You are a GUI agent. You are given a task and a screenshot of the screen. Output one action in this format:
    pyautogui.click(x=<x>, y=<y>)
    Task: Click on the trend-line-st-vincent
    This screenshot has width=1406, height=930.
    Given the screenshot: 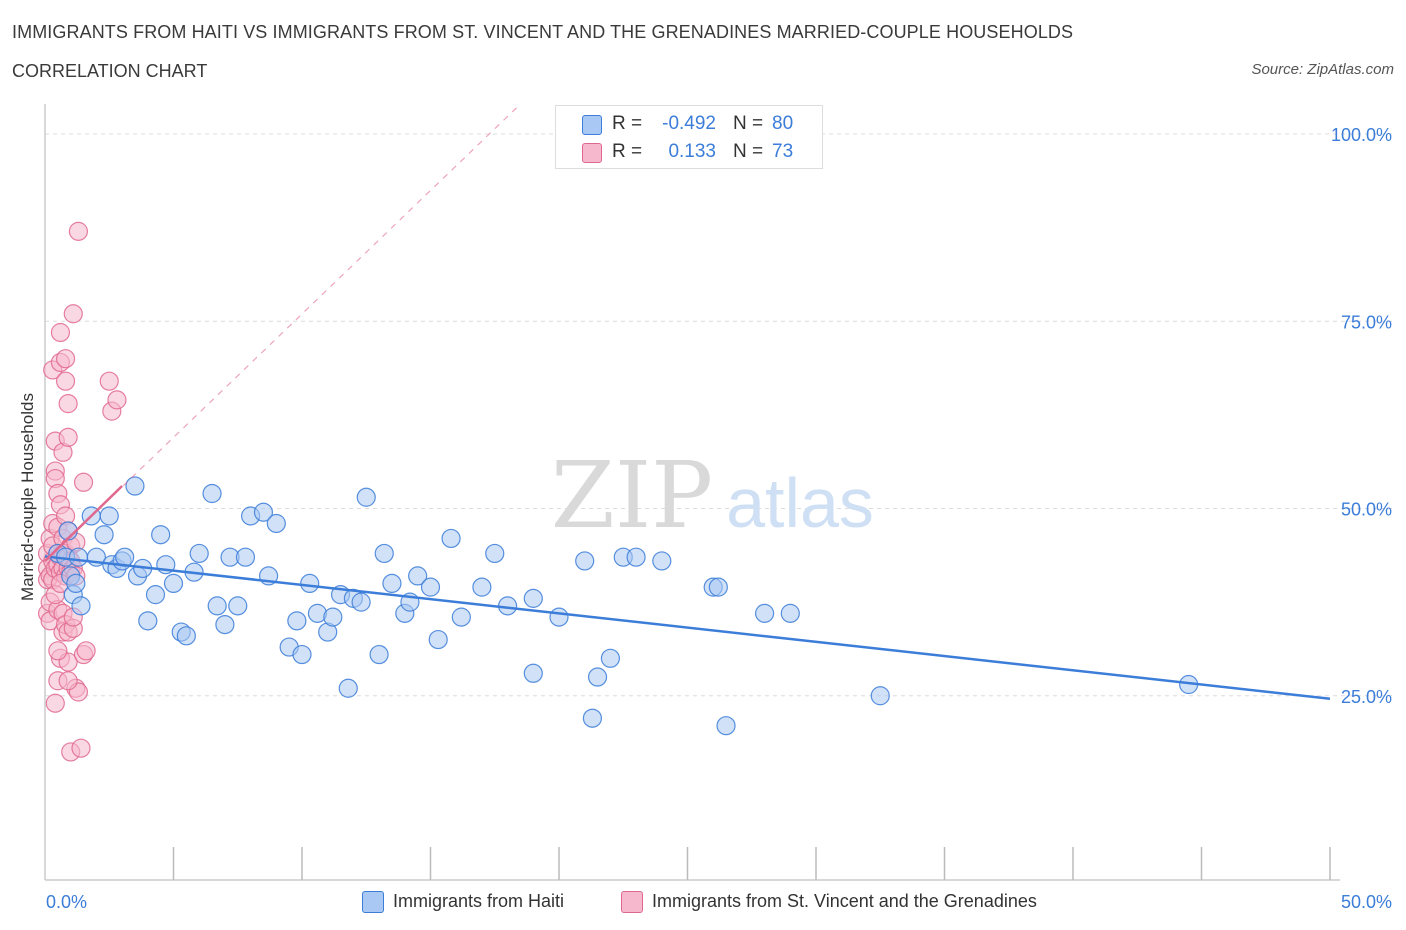 What is the action you would take?
    pyautogui.click(x=83, y=523)
    